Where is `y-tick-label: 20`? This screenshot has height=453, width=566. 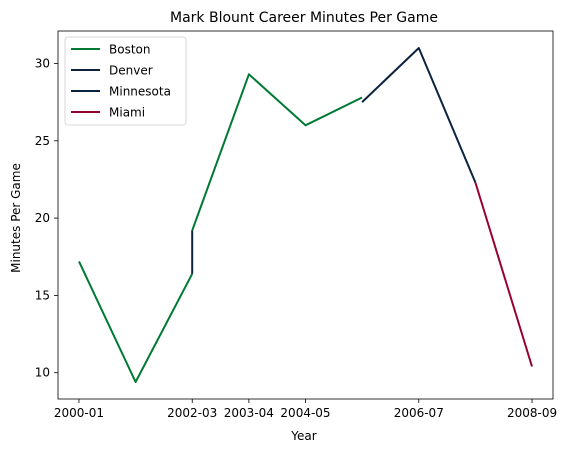 y-tick-label: 20 is located at coordinates (42, 218).